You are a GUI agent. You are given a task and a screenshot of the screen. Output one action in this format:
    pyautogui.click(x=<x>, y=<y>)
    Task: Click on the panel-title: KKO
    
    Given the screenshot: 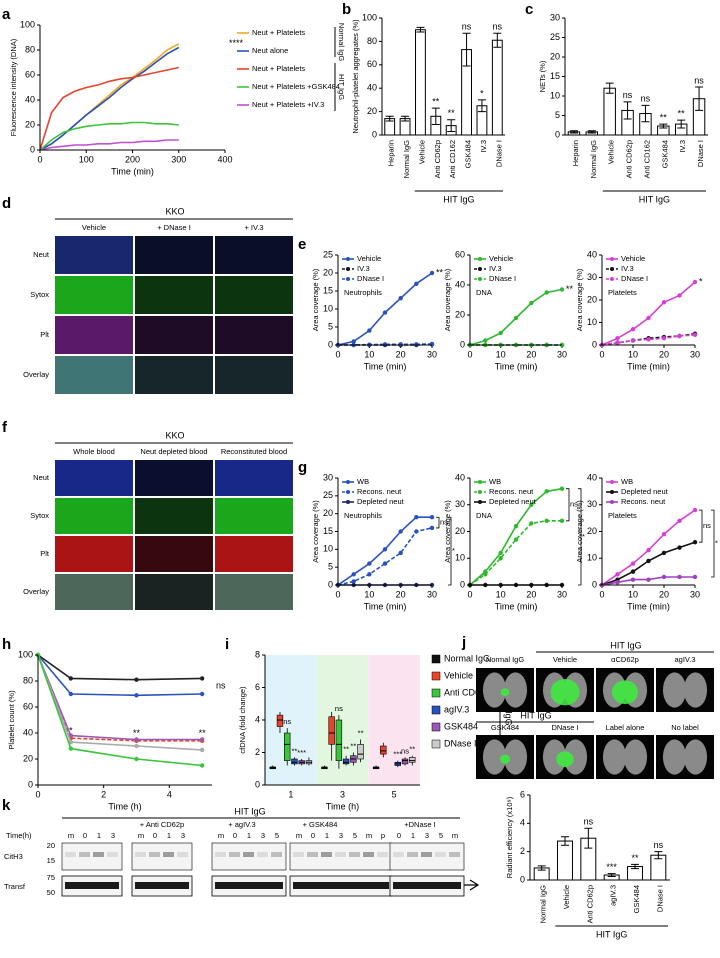 What is the action you would take?
    pyautogui.click(x=174, y=435)
    